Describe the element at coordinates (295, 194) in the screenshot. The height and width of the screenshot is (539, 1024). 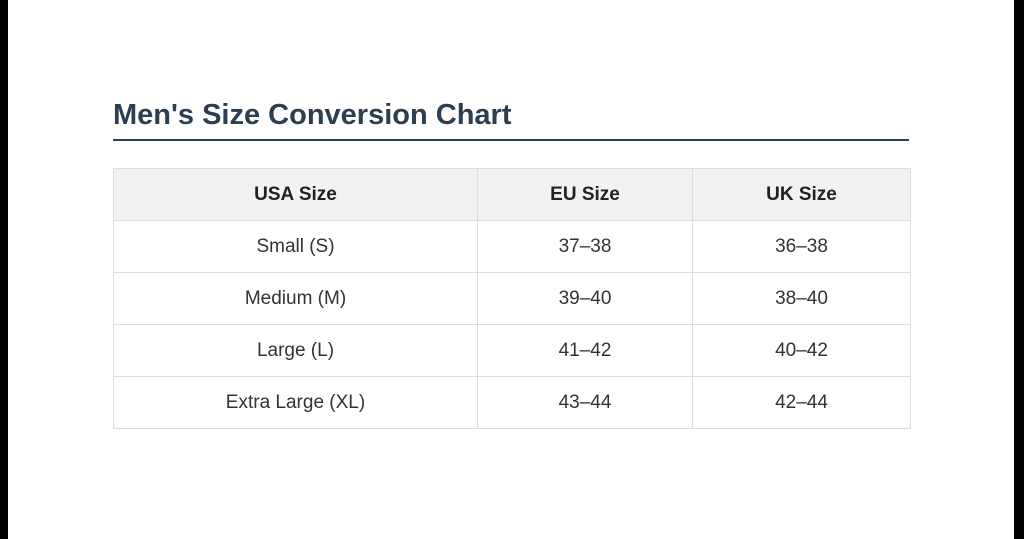
I see `column-header: USA Size` at that location.